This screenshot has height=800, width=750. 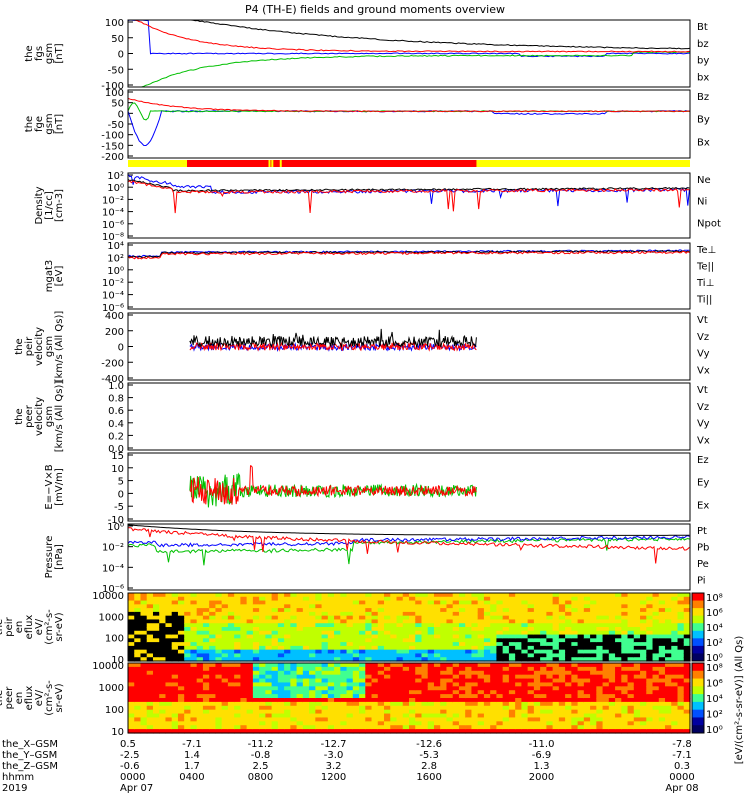 What do you see at coordinates (408, 128) in the screenshot?
I see `series-bx` at bounding box center [408, 128].